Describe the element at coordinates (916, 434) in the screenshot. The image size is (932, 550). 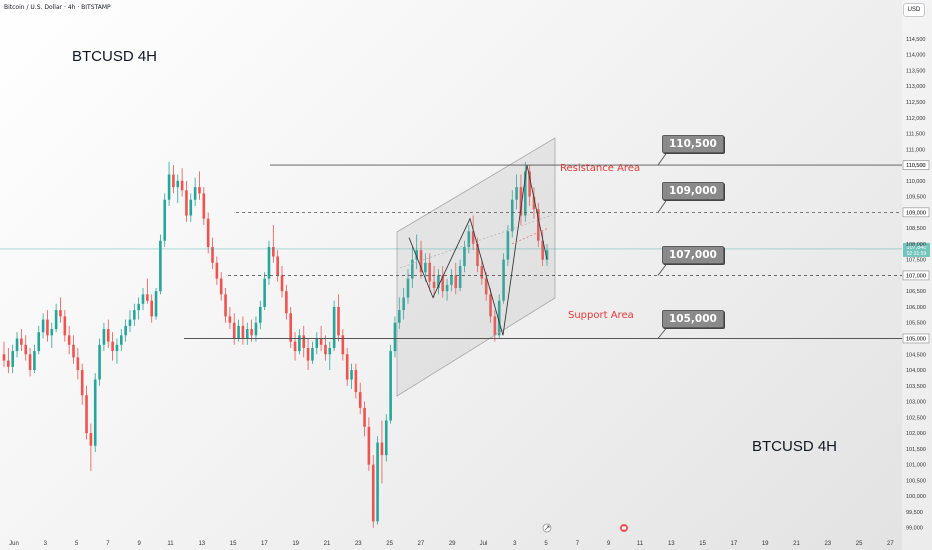
I see `y-tick-label: 102,000` at that location.